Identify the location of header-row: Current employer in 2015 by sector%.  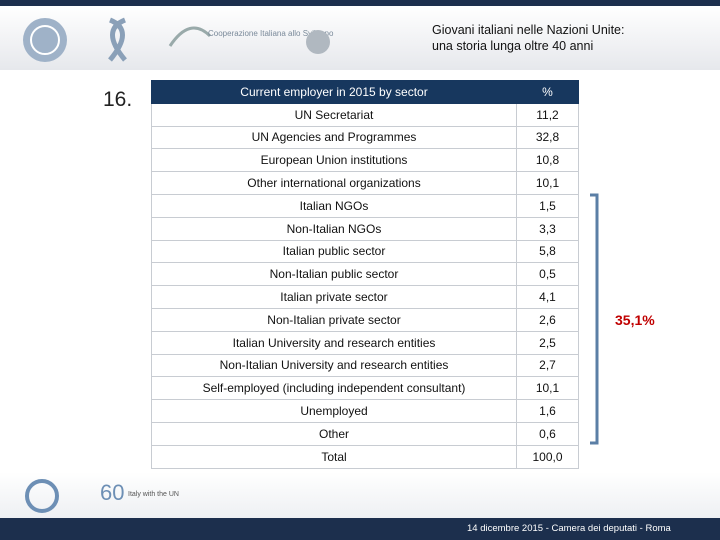
(365, 92).